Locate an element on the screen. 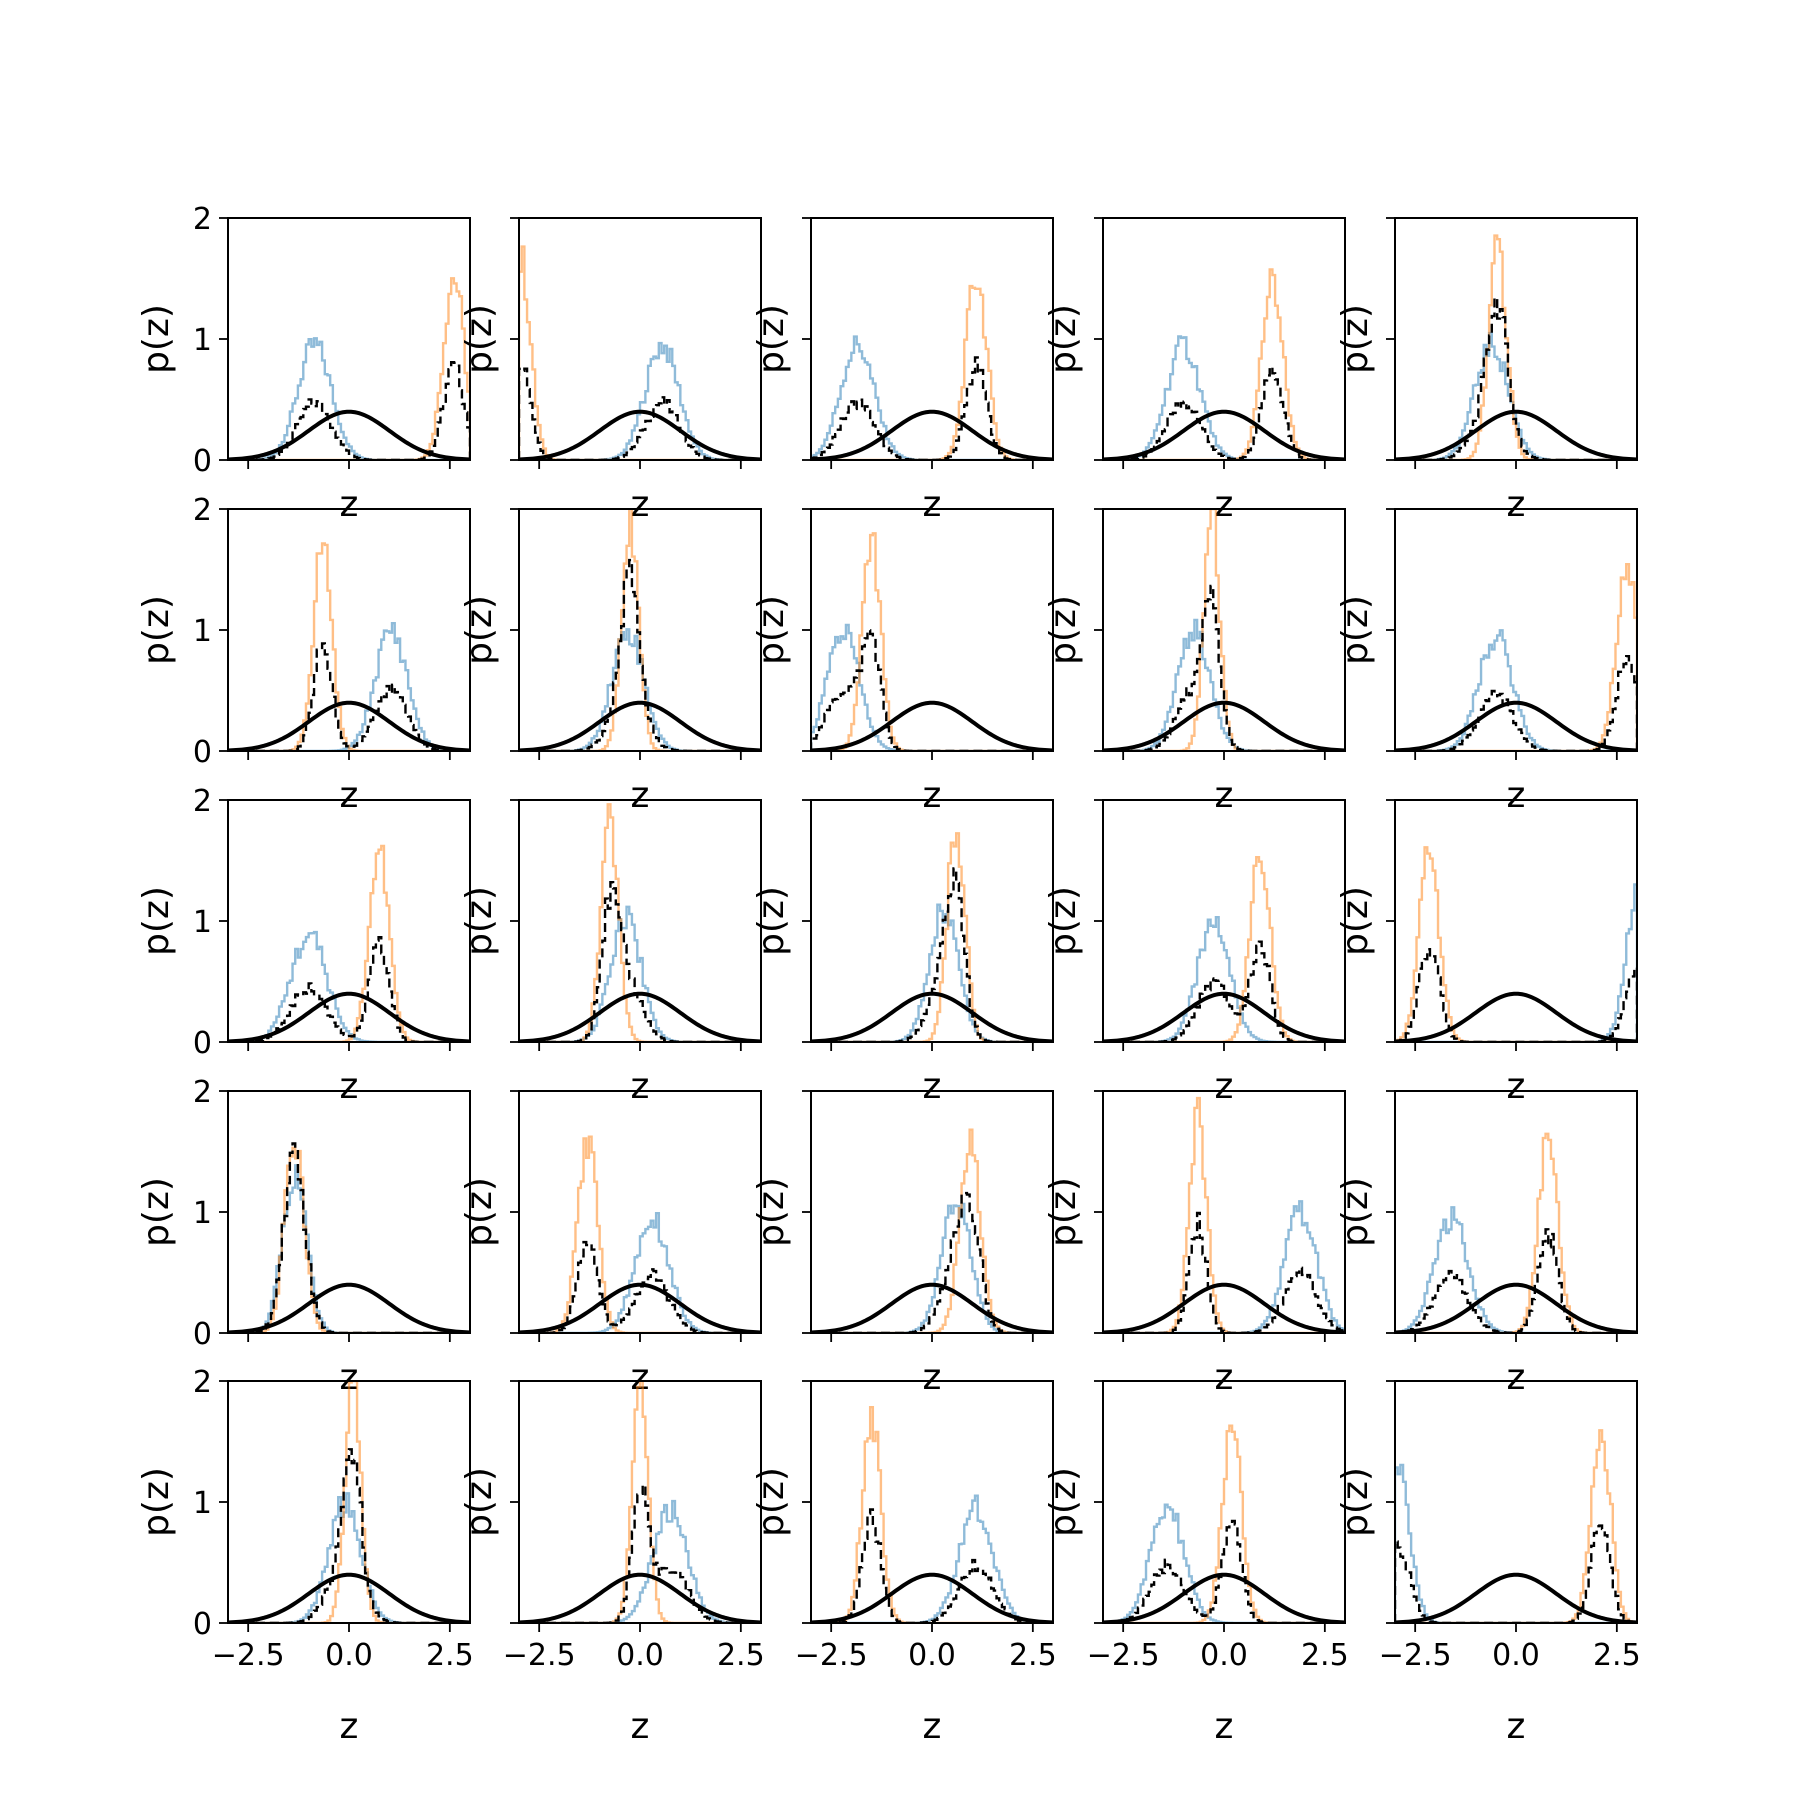 Image resolution: width=1800 pixels, height=1804 pixels. subplot-r1-c2: z p(z) is located at coordinates (902, 662).